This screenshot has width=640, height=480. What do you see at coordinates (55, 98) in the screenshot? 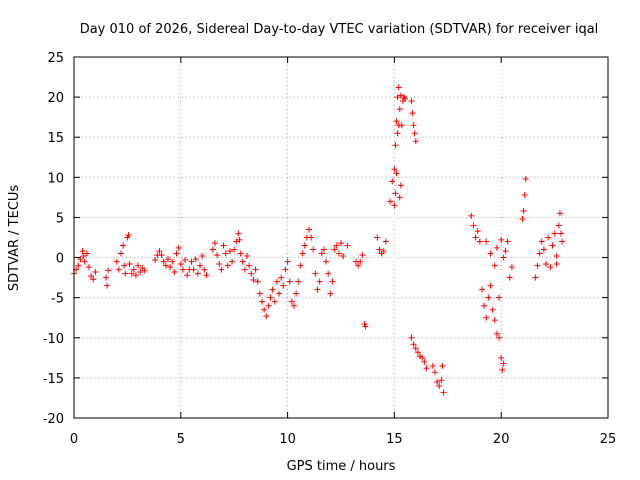
I see `y-tick-label: 20` at bounding box center [55, 98].